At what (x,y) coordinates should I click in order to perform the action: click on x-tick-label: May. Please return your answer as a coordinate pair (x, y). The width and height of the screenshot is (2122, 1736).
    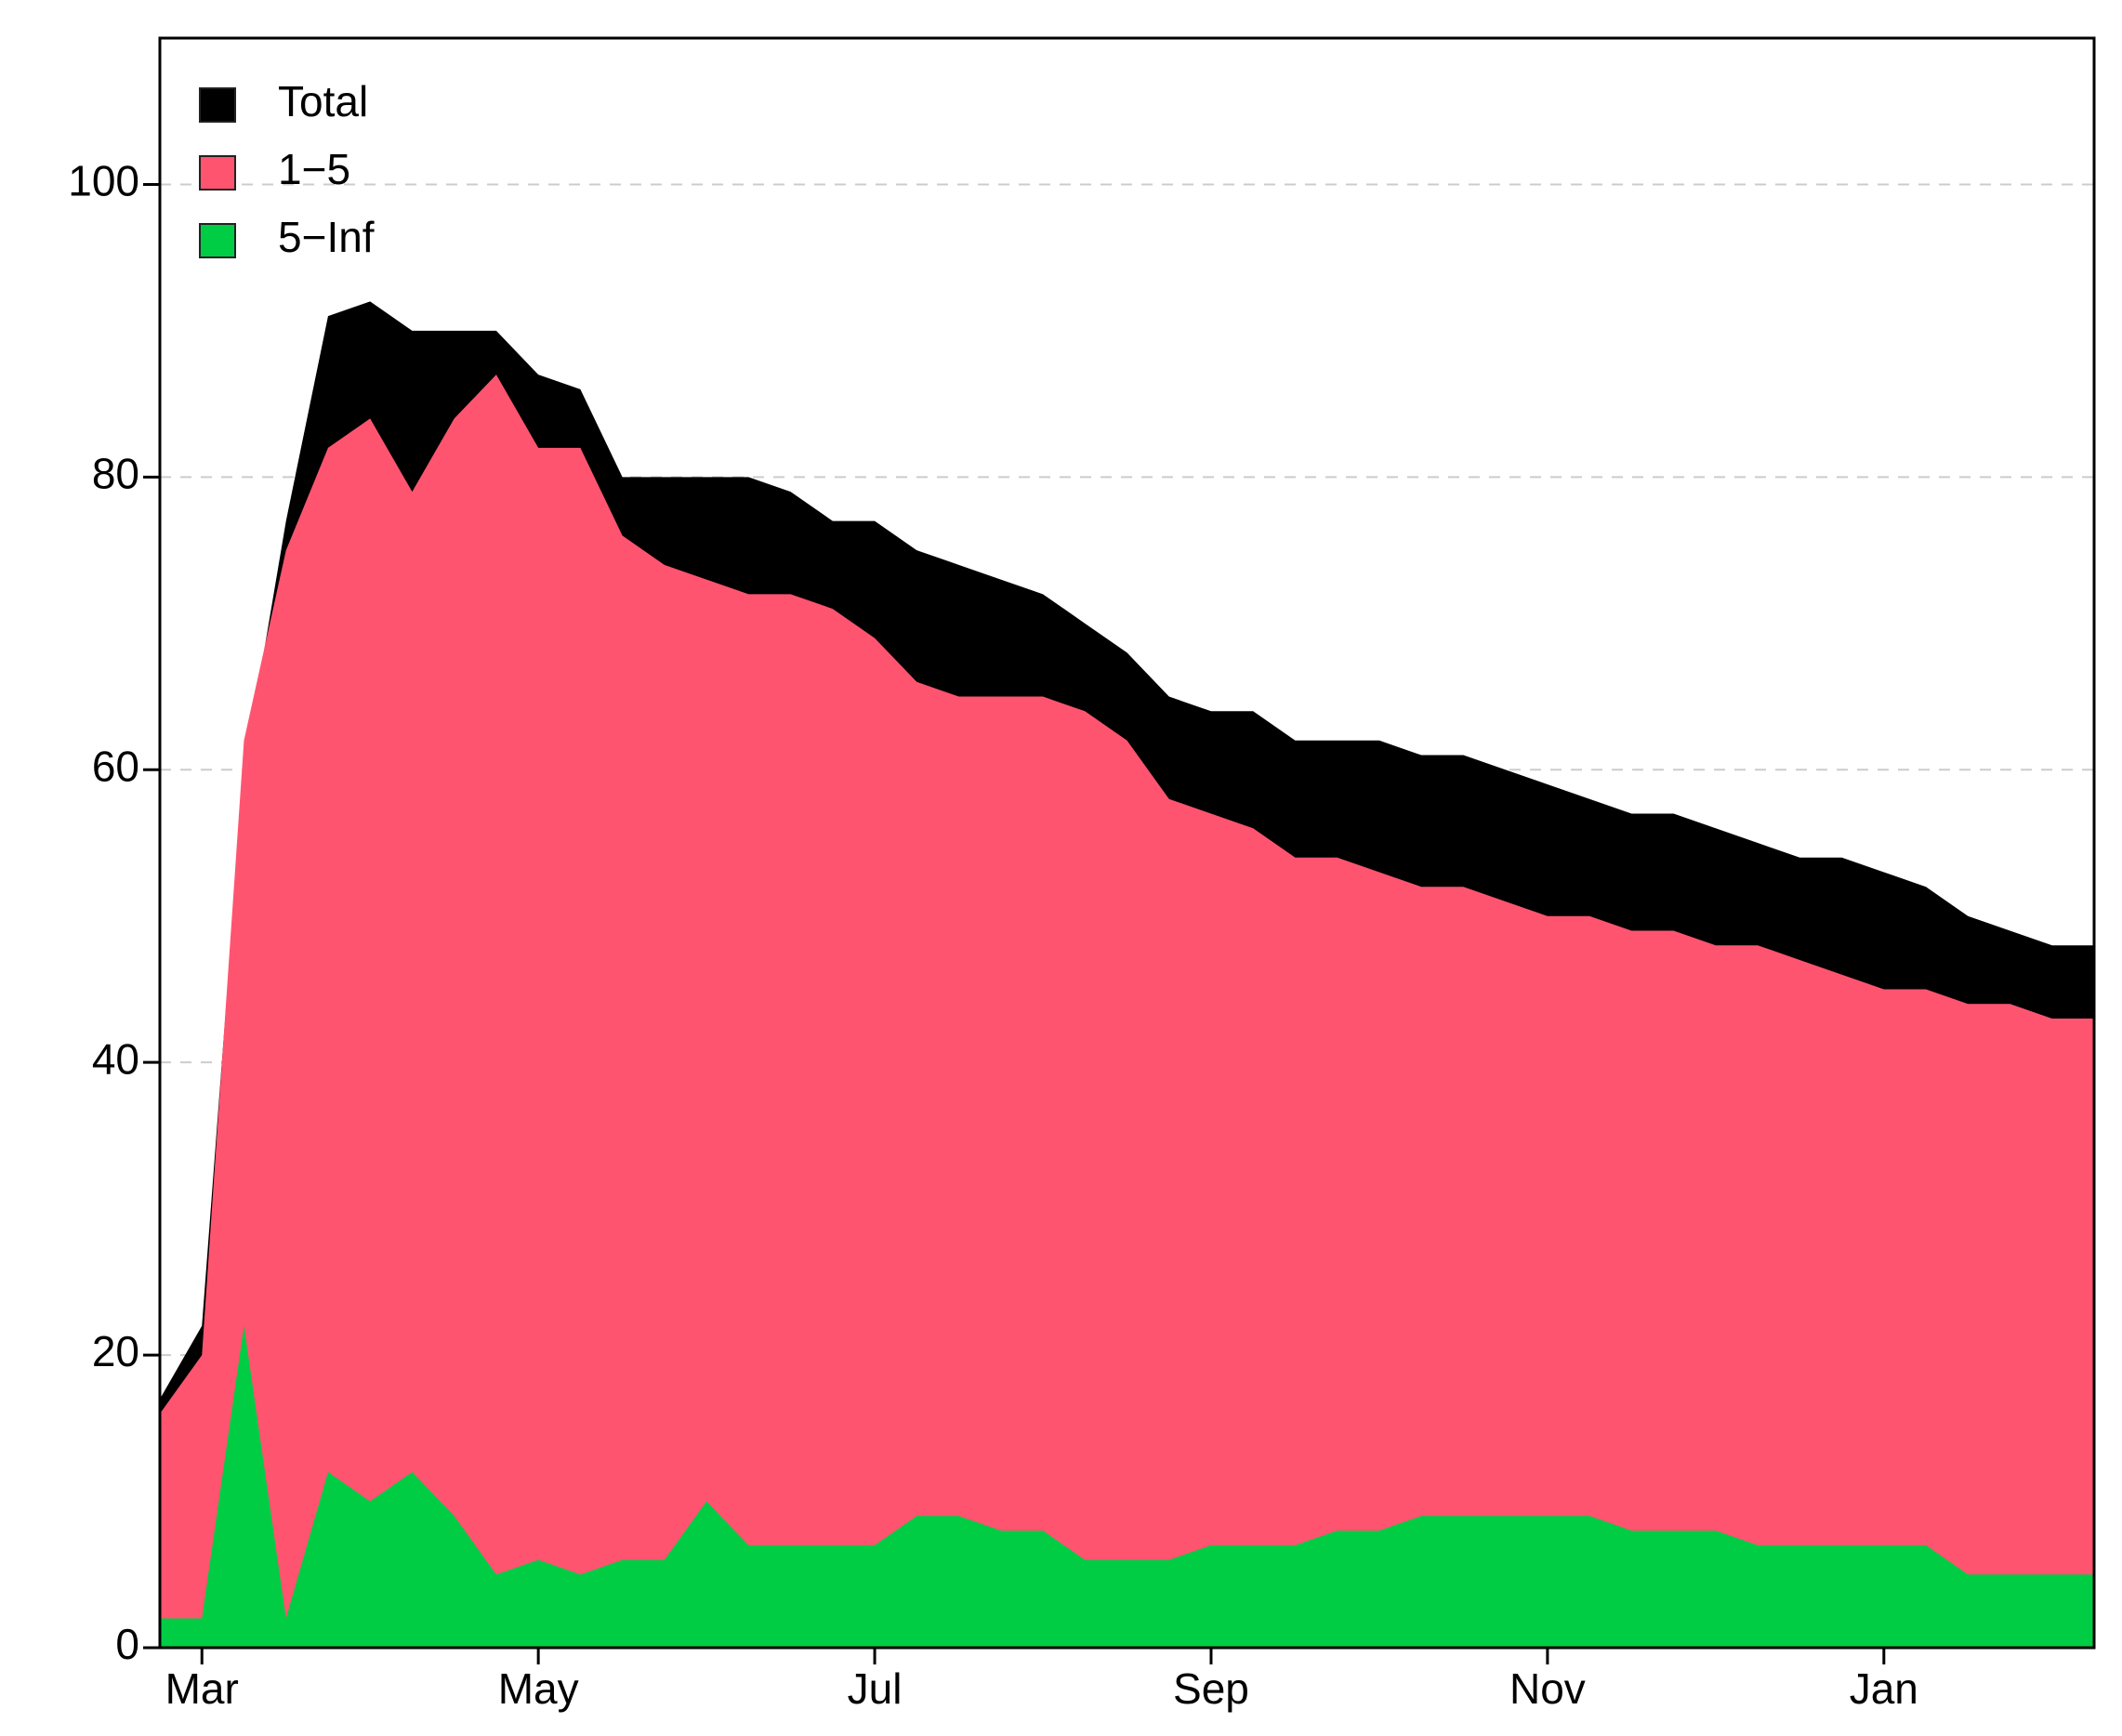
    Looking at the image, I should click on (538, 1689).